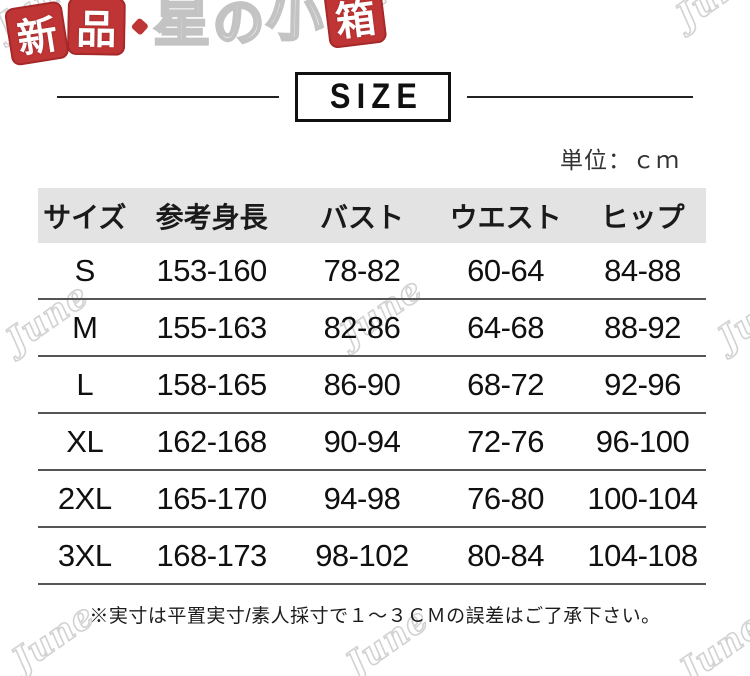 The image size is (750, 676). I want to click on cell-height: 155-163, so click(211, 328).